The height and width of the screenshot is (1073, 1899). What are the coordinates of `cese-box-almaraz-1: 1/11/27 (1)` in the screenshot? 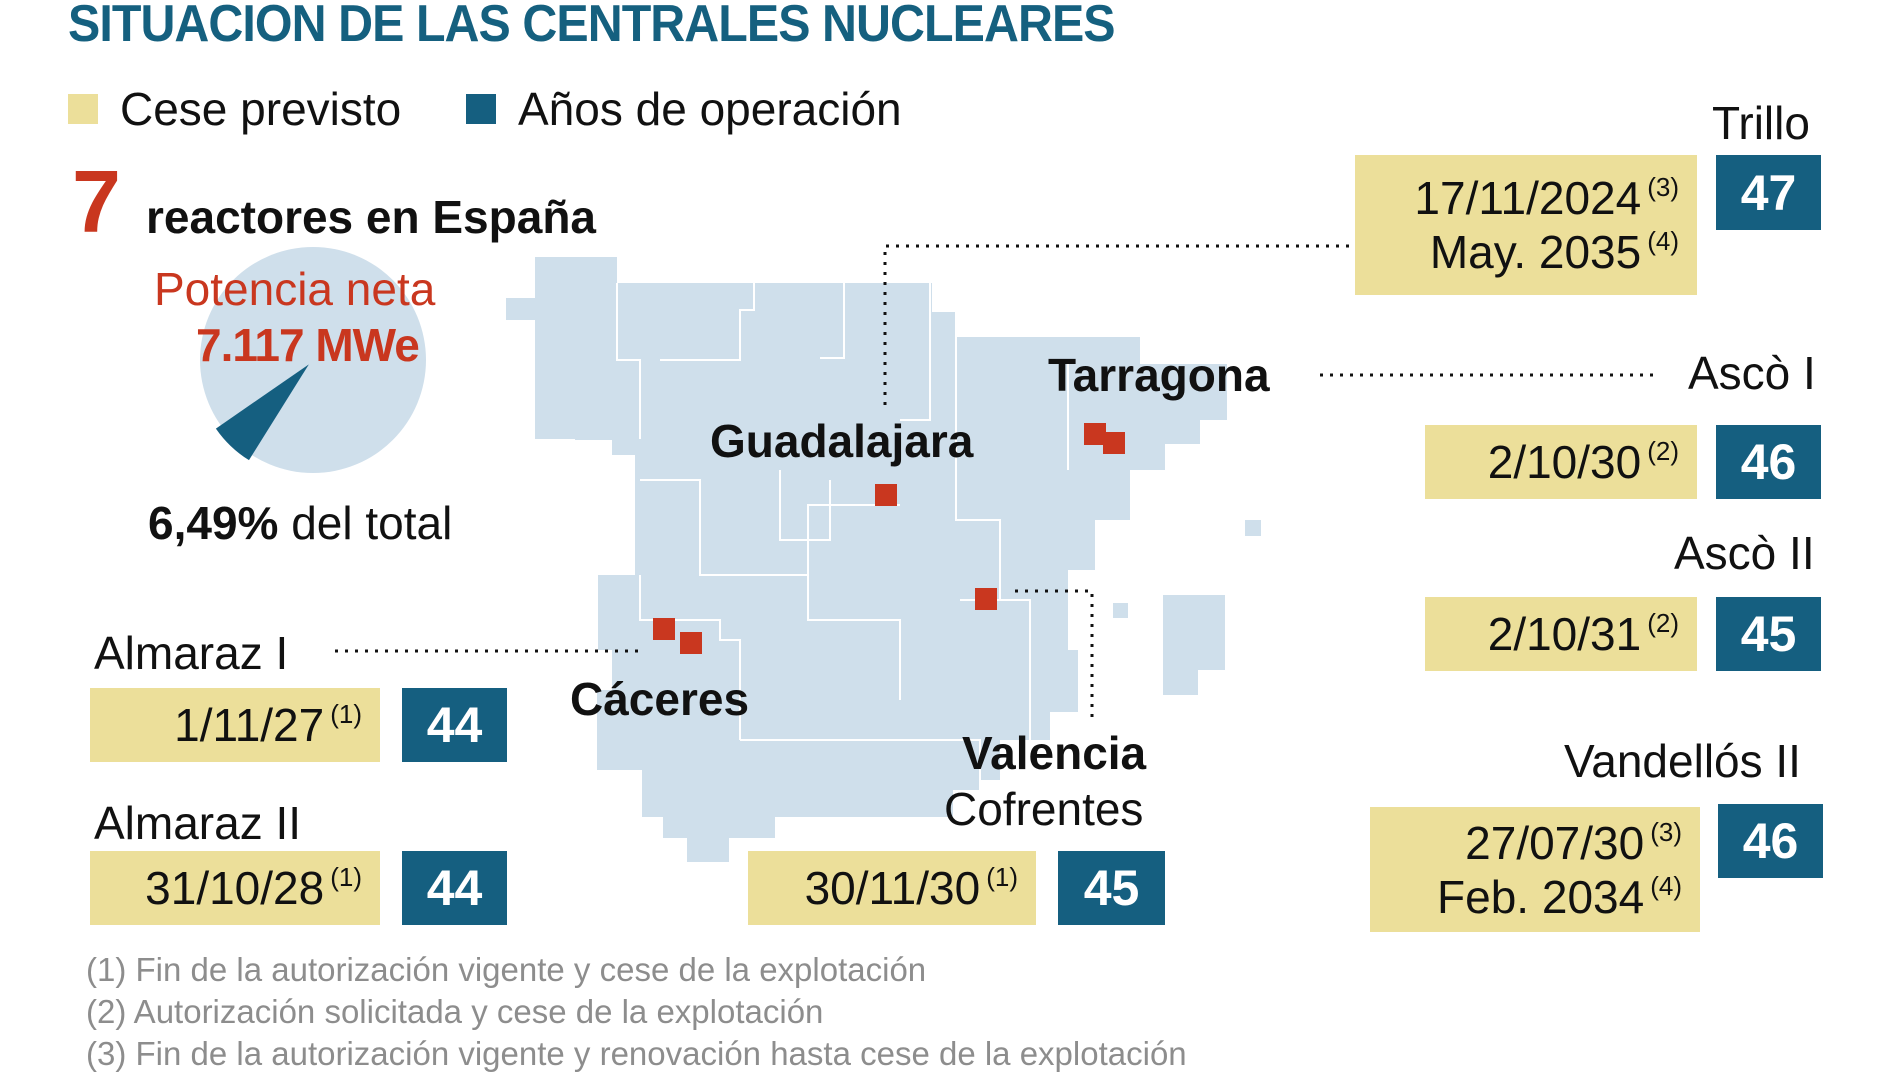 It's located at (235, 725).